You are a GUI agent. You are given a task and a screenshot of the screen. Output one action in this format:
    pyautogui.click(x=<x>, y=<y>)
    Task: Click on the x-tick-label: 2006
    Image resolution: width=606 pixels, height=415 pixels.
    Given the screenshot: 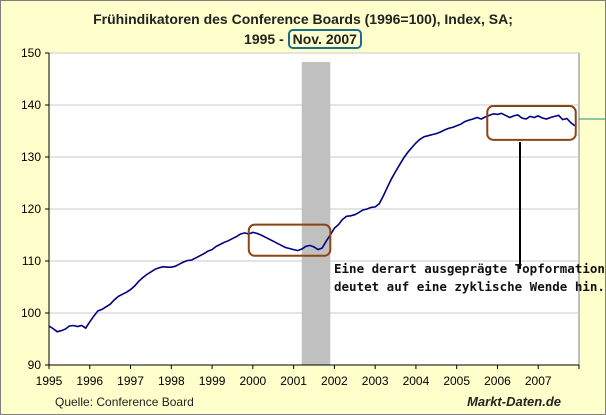 What is the action you would take?
    pyautogui.click(x=497, y=381)
    